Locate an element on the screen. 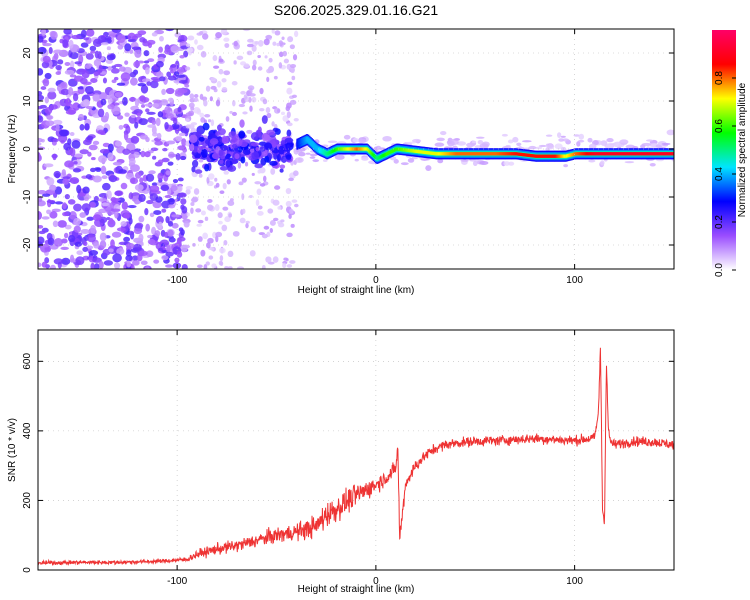 Image resolution: width=750 pixels, height=600 pixels. colorbar-tick-label: 0.8 is located at coordinates (719, 78).